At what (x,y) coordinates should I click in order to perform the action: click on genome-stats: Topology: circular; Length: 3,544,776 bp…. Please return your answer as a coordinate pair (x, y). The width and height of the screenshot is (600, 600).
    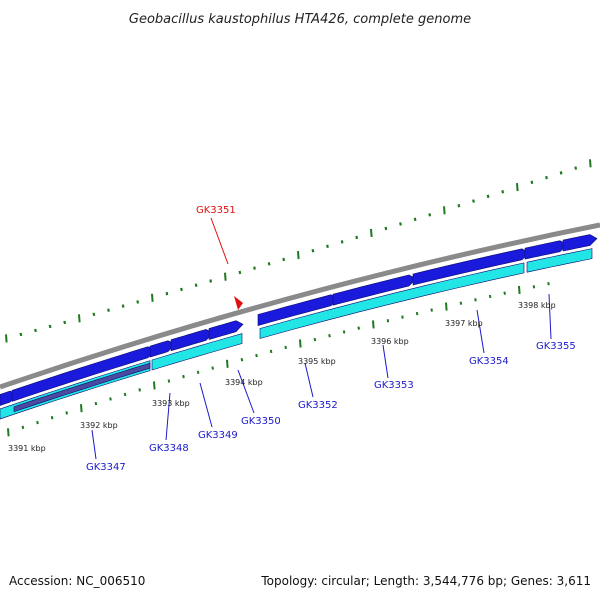
    Looking at the image, I should click on (426, 581).